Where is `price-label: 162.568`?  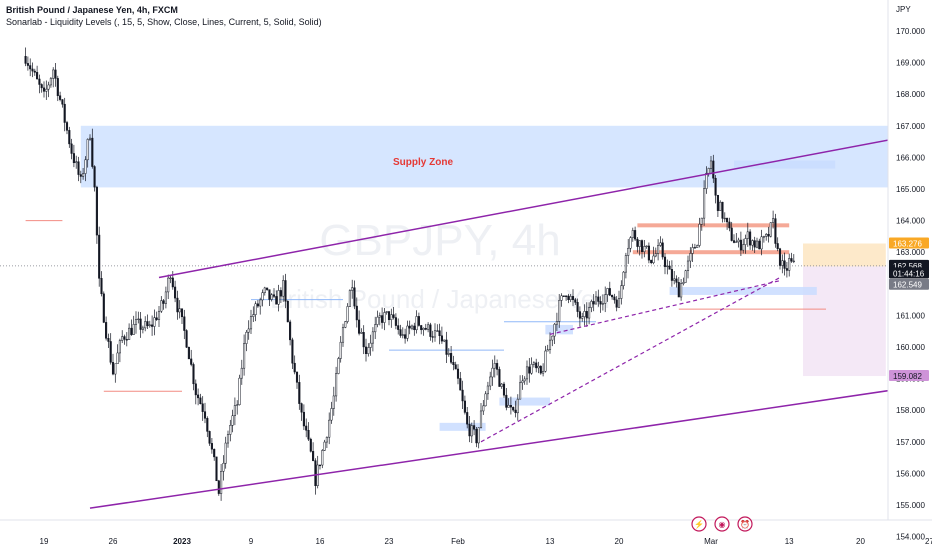 price-label: 162.568 is located at coordinates (907, 266).